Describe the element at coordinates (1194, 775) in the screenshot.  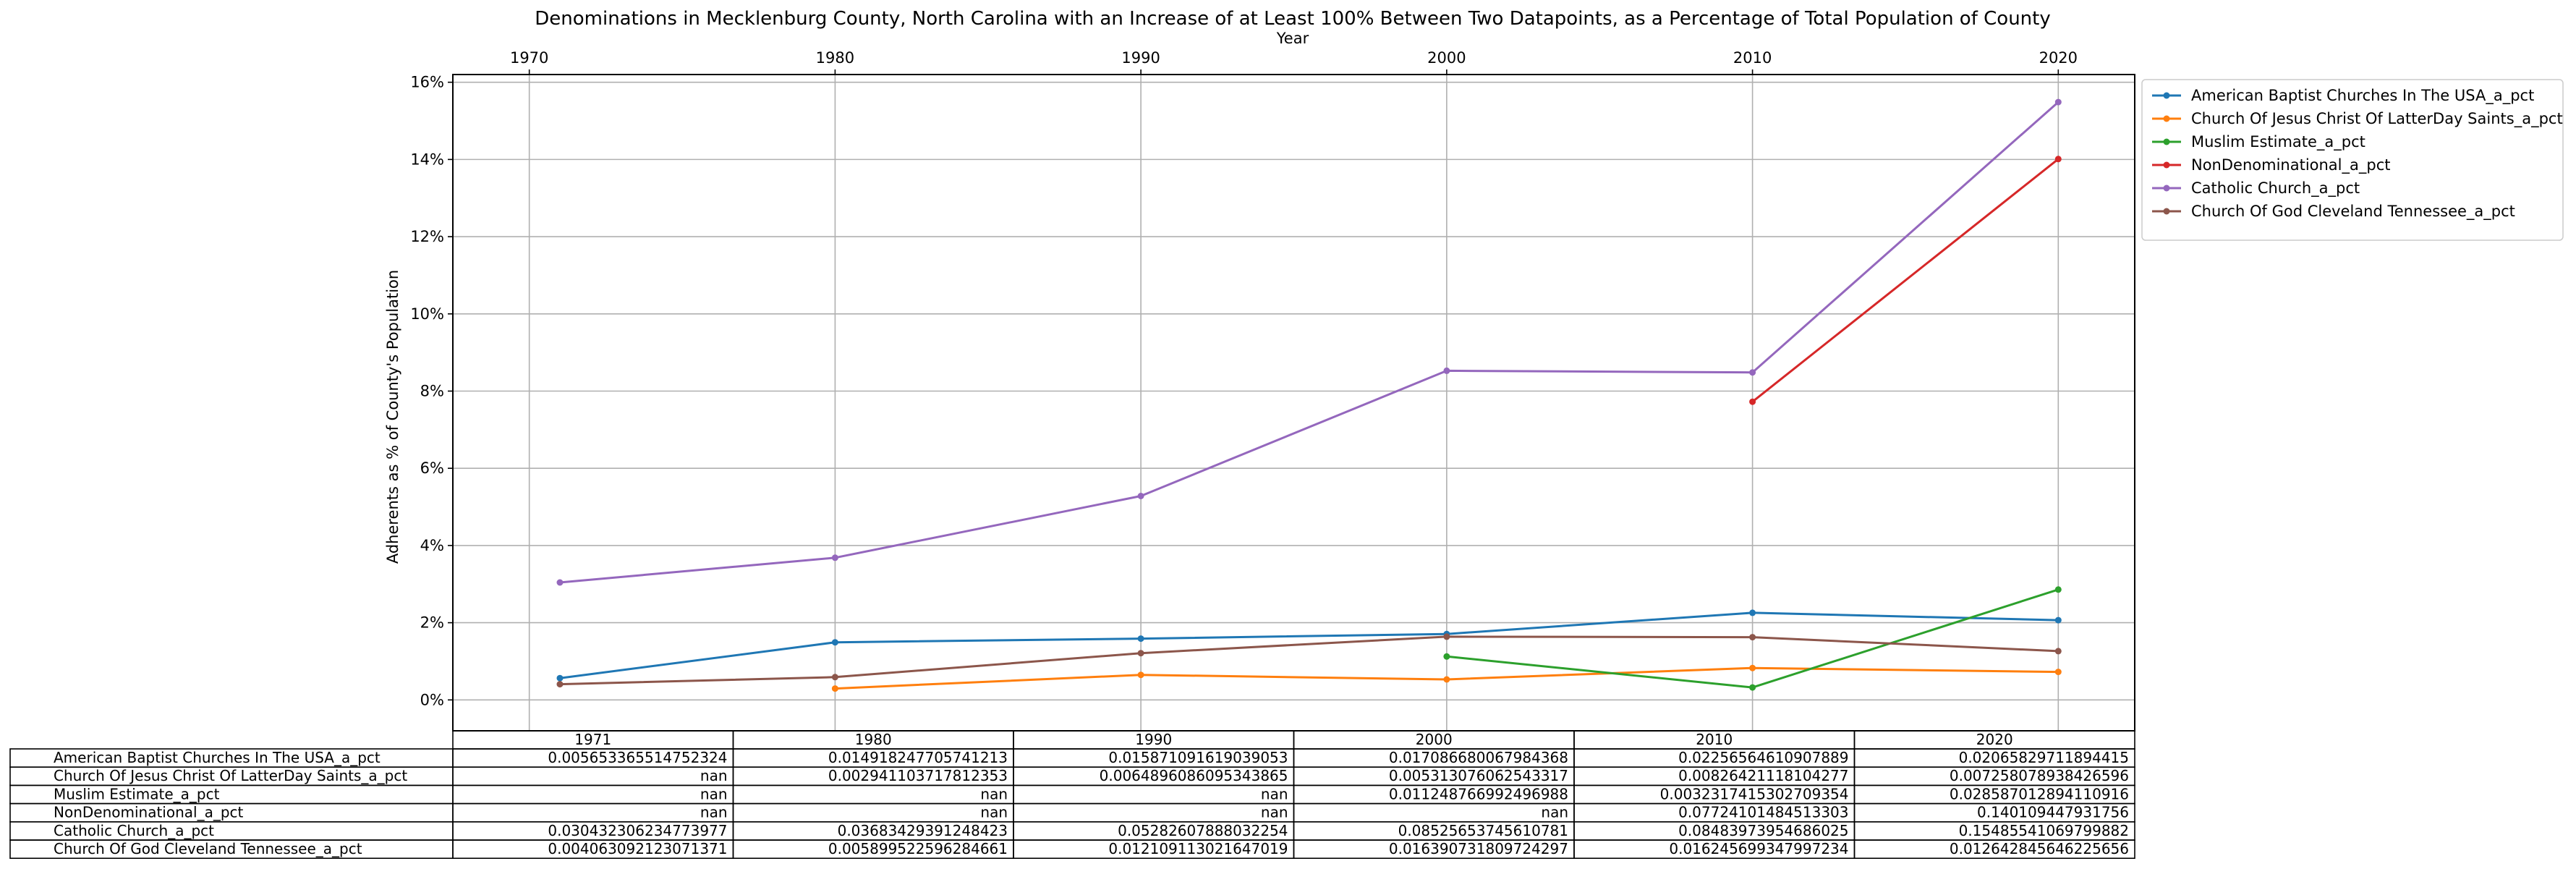
I see `table-cell-value: 0.0064896086095343865` at that location.